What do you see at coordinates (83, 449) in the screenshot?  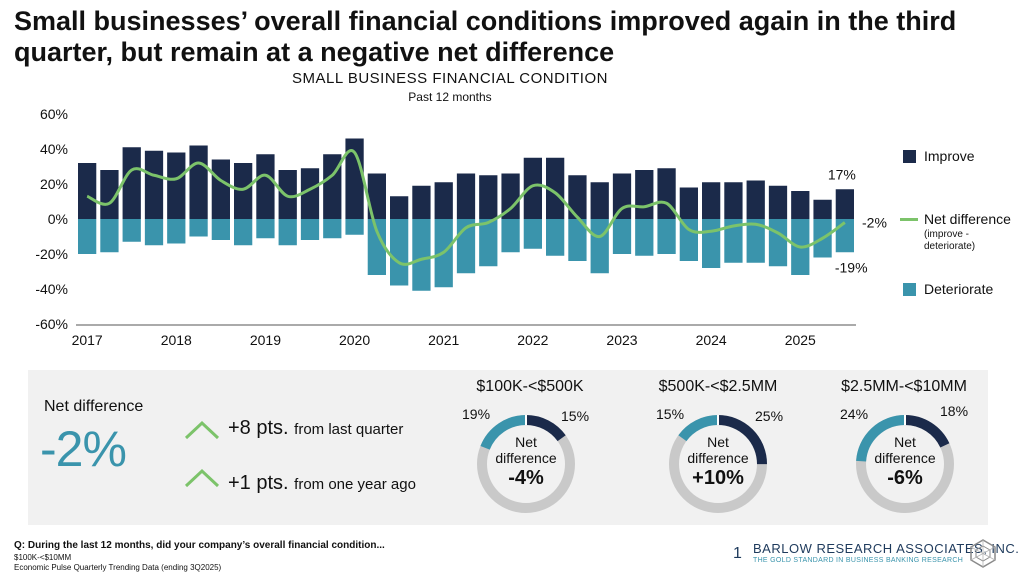 I see `summary-net-value: -2%` at bounding box center [83, 449].